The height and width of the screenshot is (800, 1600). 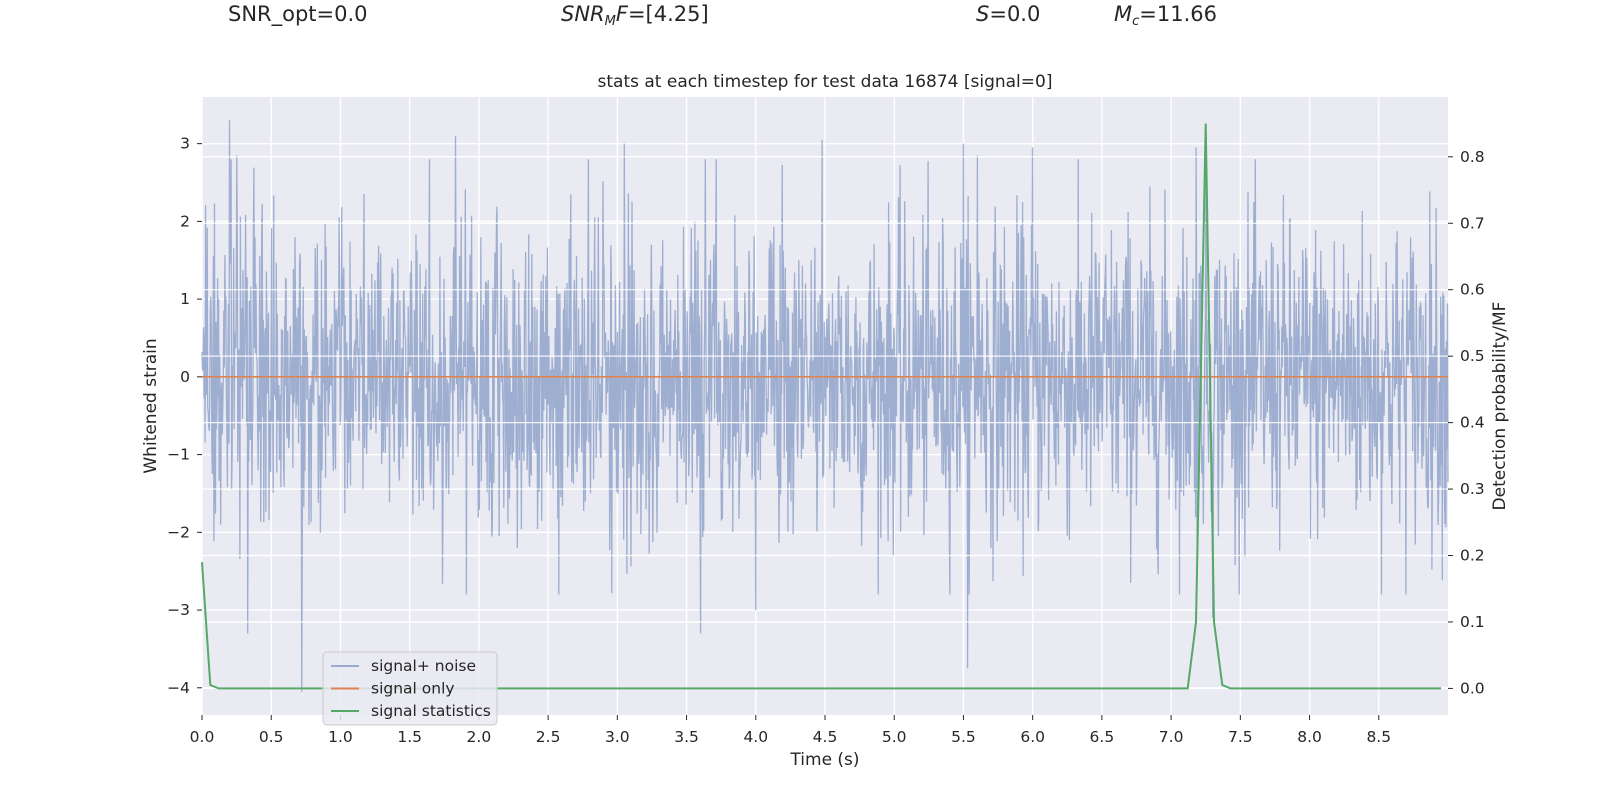 What do you see at coordinates (1472, 489) in the screenshot?
I see `y2-tick-label: 0.3` at bounding box center [1472, 489].